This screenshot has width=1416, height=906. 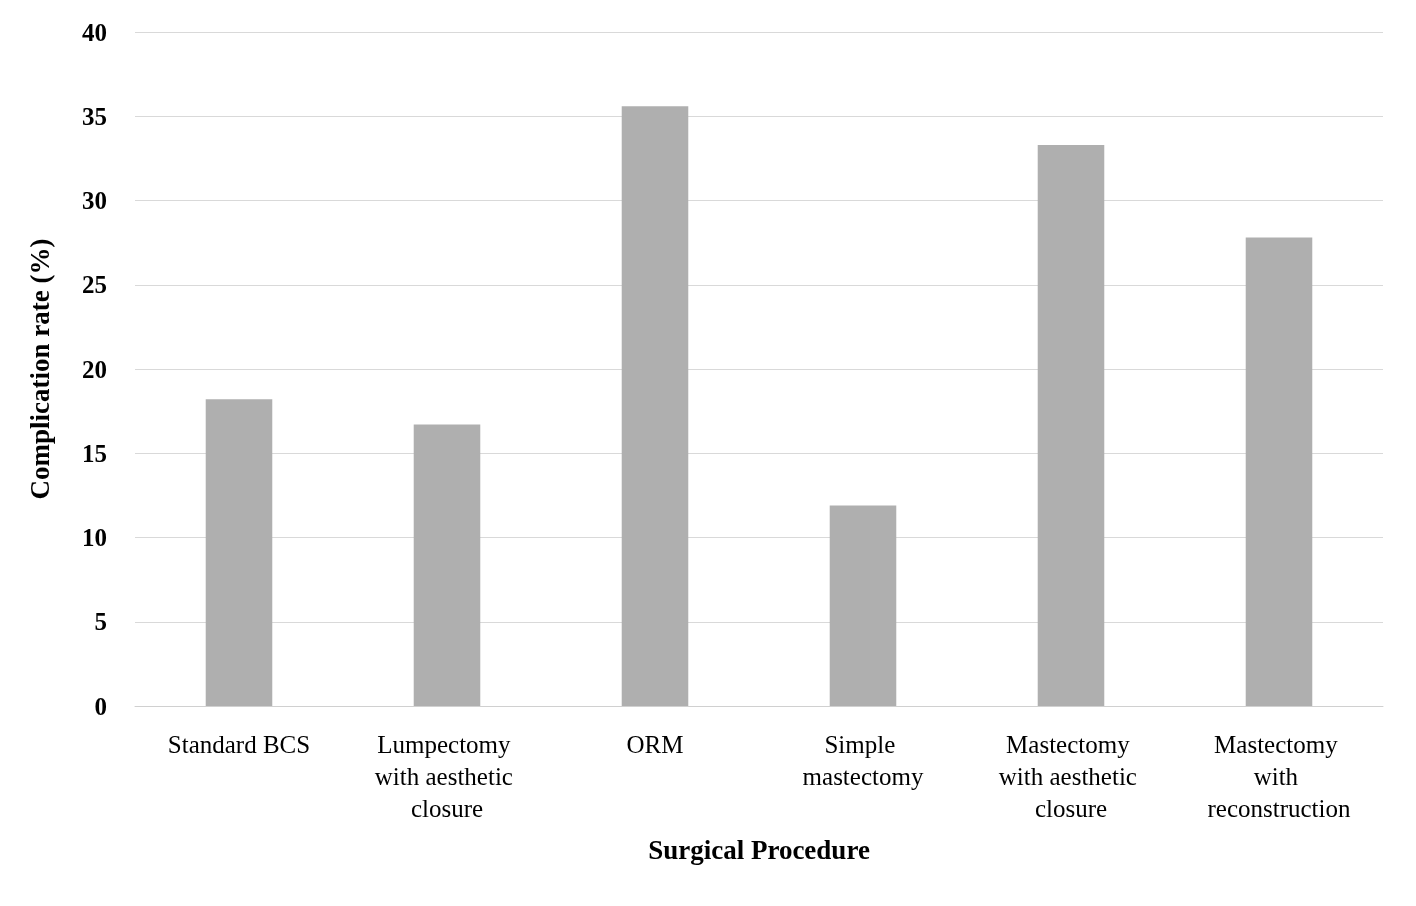 I want to click on y-tick-label: 10, so click(x=94, y=537).